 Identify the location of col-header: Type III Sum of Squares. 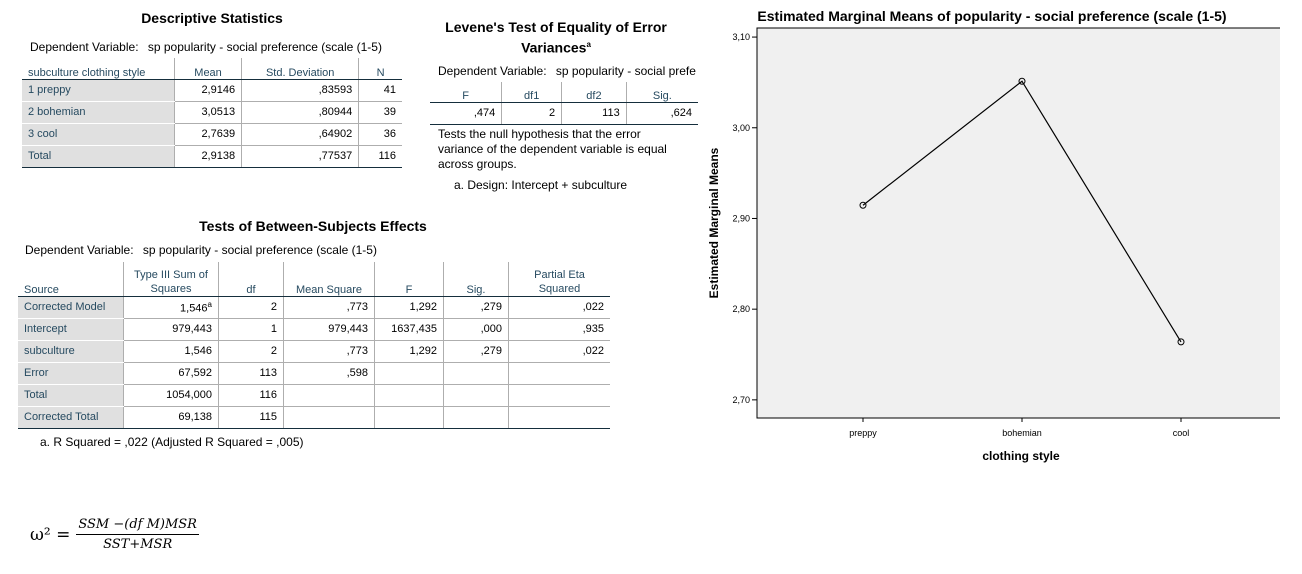
(171, 279).